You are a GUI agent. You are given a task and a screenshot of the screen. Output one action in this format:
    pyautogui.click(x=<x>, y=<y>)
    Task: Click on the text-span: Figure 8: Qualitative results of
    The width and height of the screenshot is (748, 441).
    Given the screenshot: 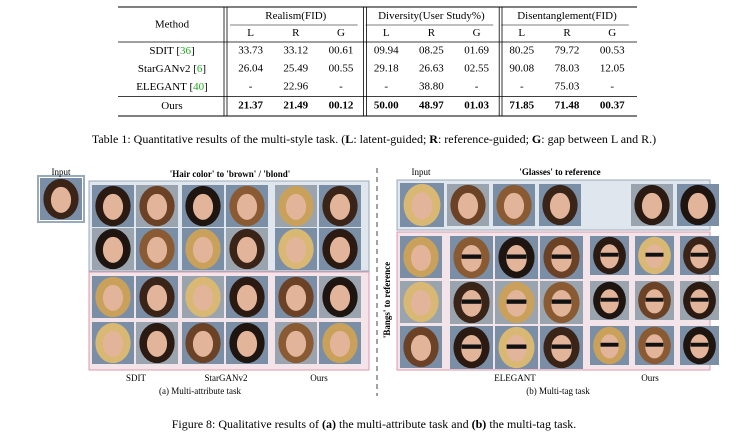 What is the action you would take?
    pyautogui.click(x=247, y=424)
    